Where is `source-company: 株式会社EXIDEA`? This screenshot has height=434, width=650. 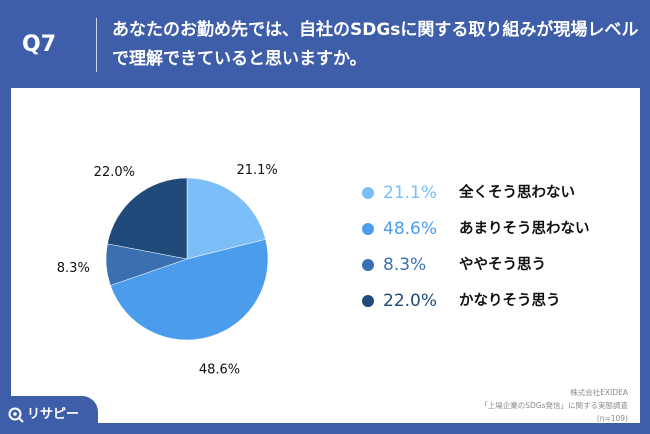 source-company: 株式会社EXIDEA is located at coordinates (599, 392).